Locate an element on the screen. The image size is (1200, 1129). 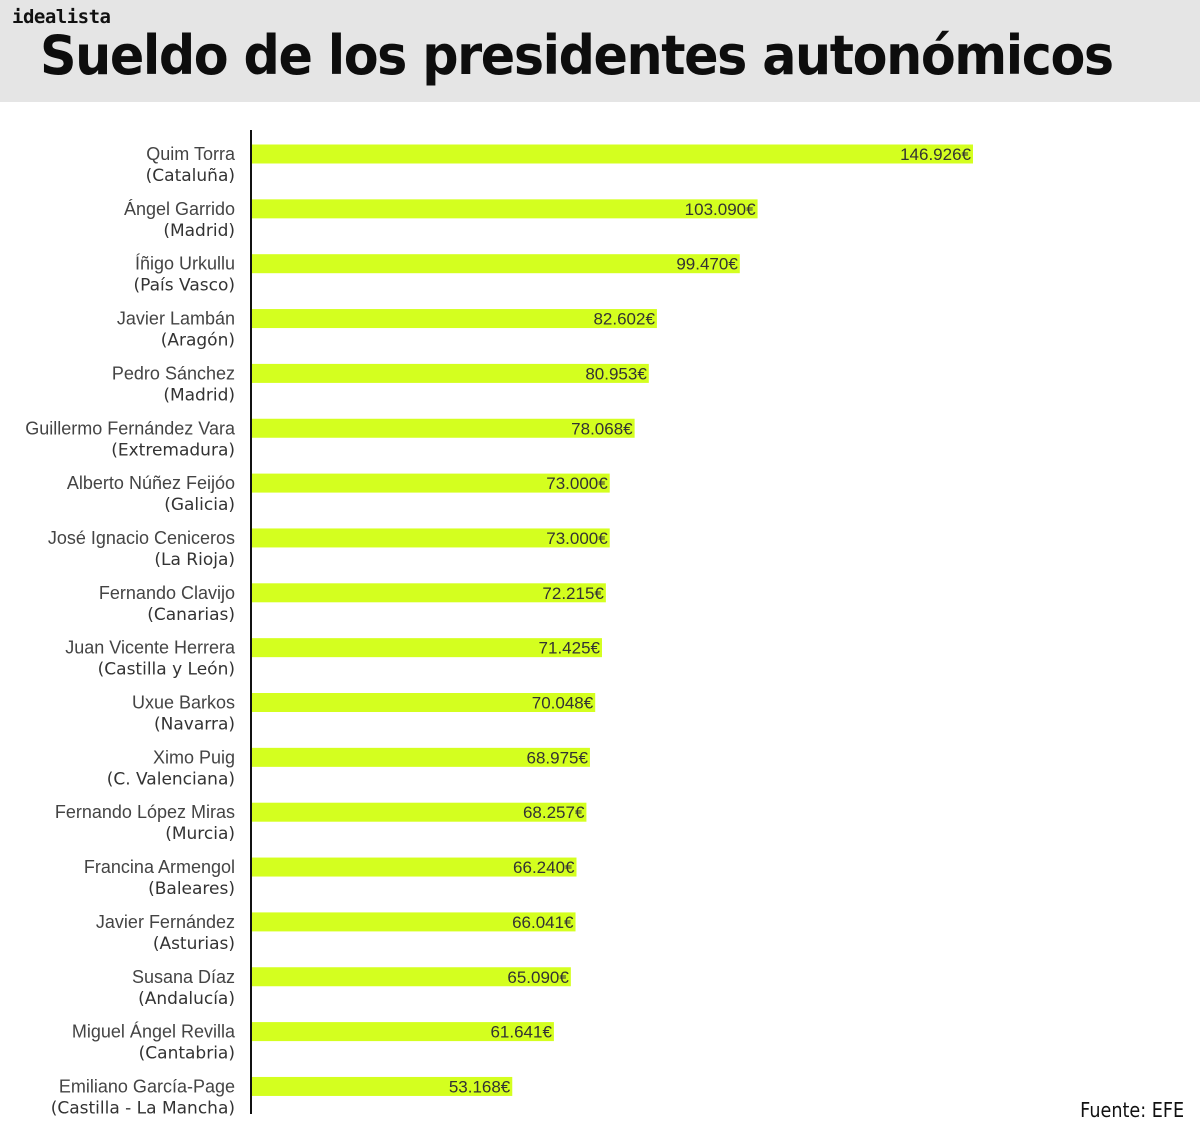
category-region-15: (Asturias) is located at coordinates (194, 944).